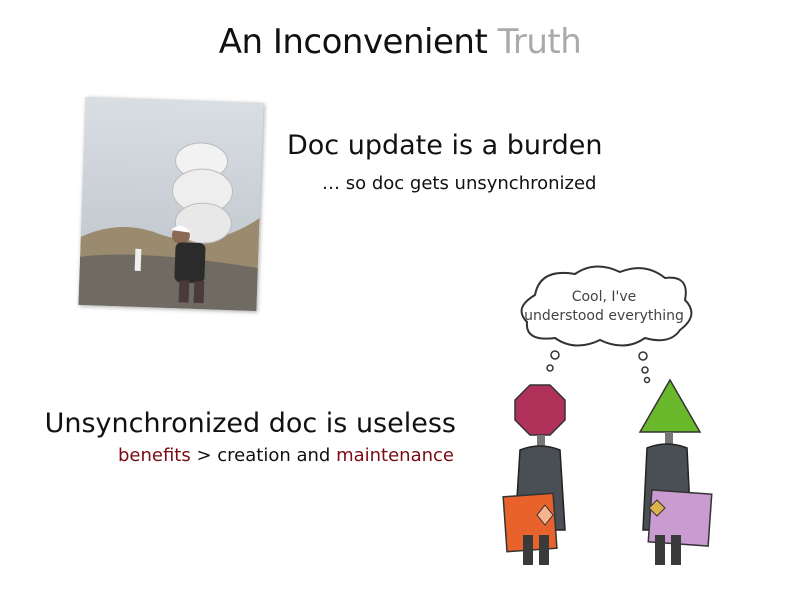 The height and width of the screenshot is (600, 800). What do you see at coordinates (250, 423) in the screenshot?
I see `point2-heading: Unsynchronized doc is useless` at bounding box center [250, 423].